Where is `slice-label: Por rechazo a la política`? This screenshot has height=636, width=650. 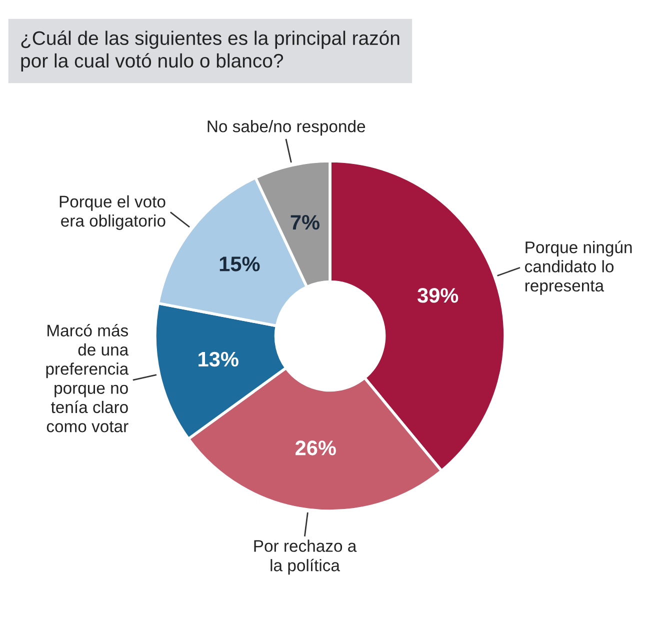 slice-label: Por rechazo a la política is located at coordinates (305, 557).